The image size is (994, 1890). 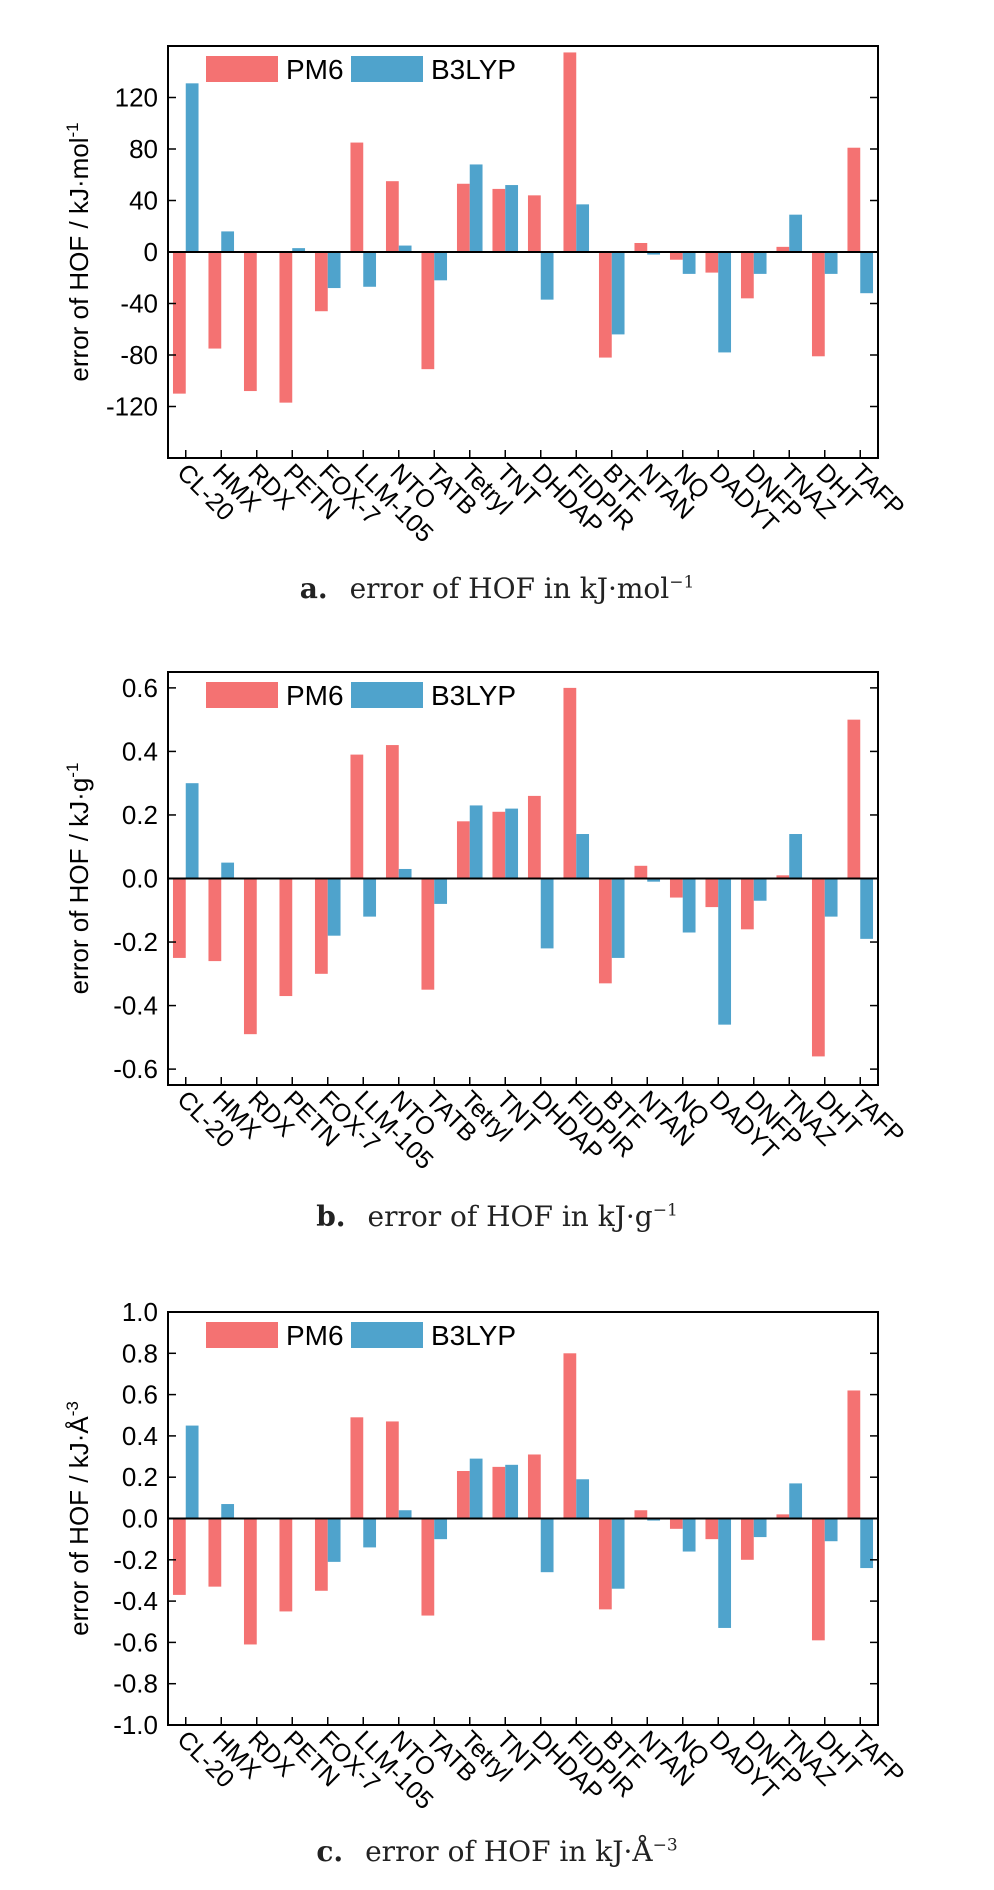 What do you see at coordinates (299, 250) in the screenshot?
I see `bar-b3lyp-petn` at bounding box center [299, 250].